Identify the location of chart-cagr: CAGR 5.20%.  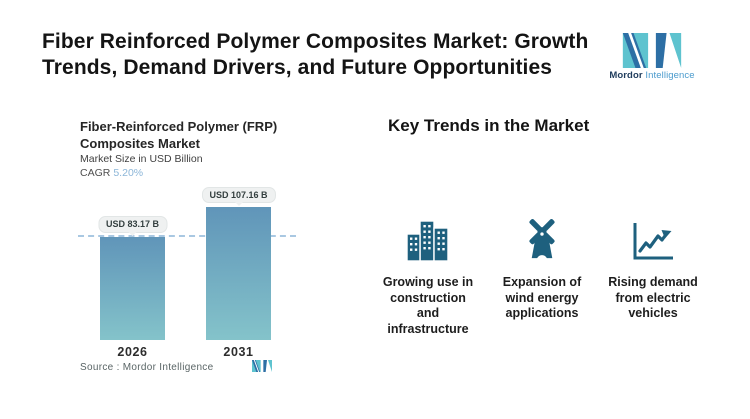
(111, 173).